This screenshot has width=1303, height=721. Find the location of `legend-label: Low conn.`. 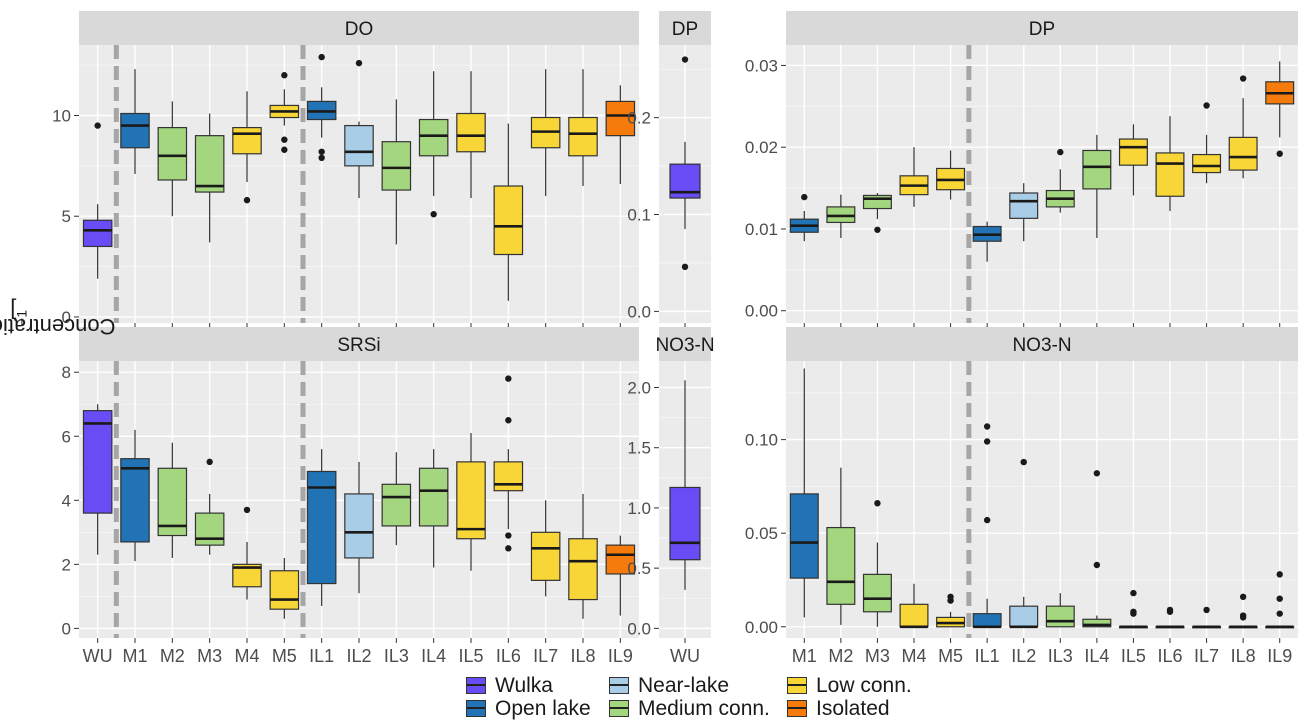

legend-label: Low conn. is located at coordinates (864, 685).